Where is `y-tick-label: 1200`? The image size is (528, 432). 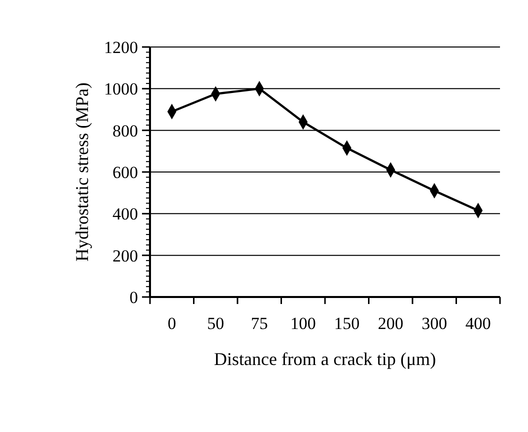 y-tick-label: 1200 is located at coordinates (121, 47).